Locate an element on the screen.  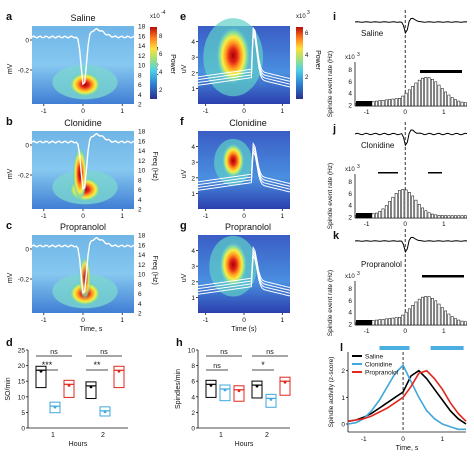
sig-label-h-1: ns is located at coordinates (217, 366).